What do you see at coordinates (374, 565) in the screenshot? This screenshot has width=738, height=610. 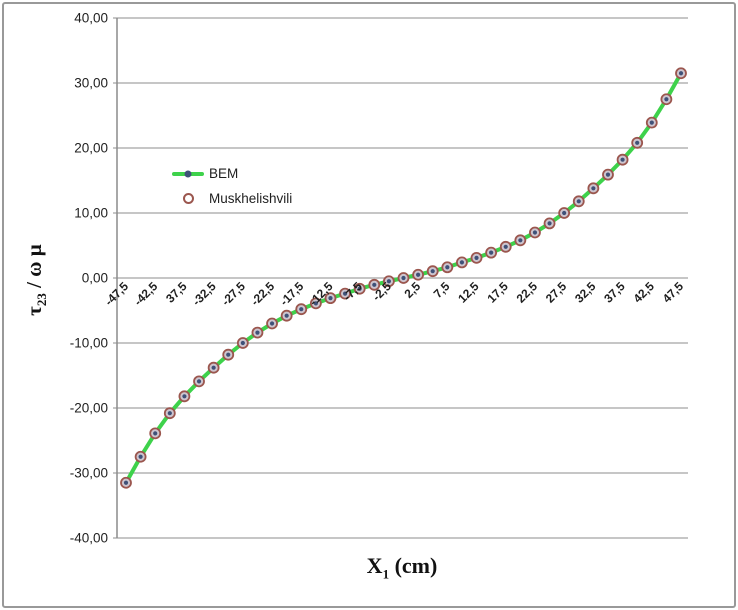 I see `x-axis-title-symbol: X` at bounding box center [374, 565].